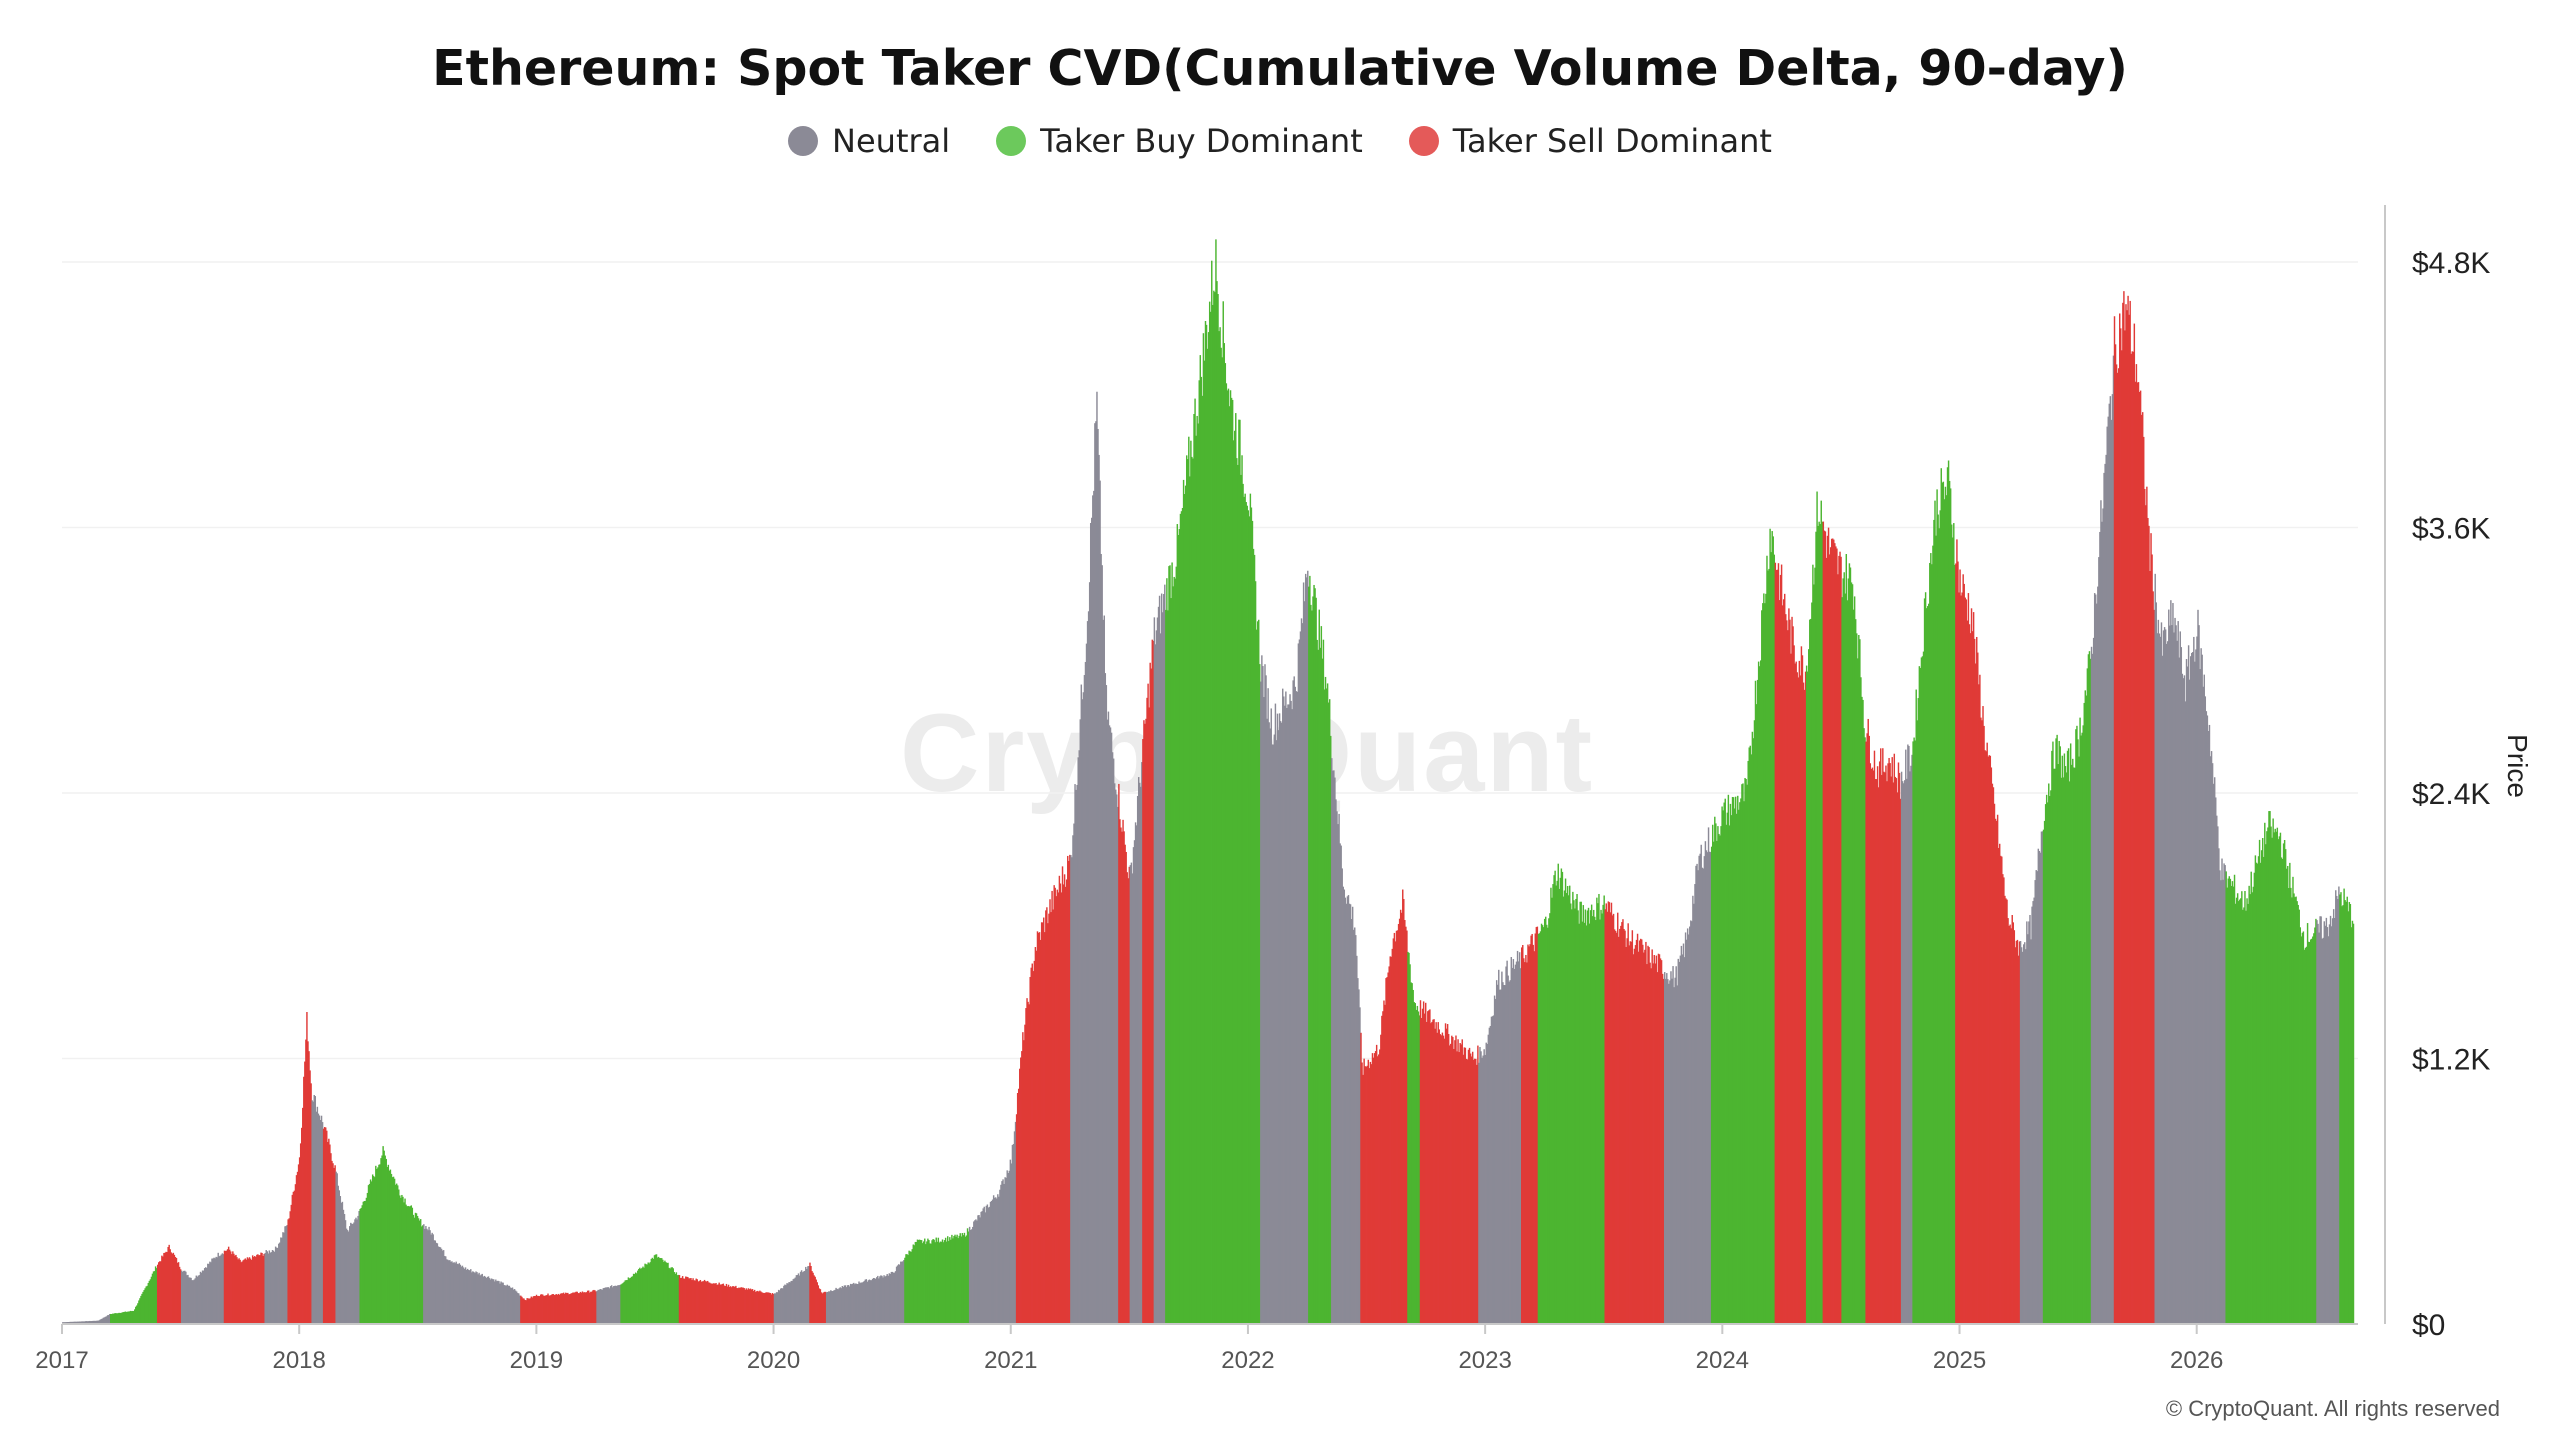  What do you see at coordinates (869, 141) in the screenshot?
I see `legend-item-neutral: Neutral` at bounding box center [869, 141].